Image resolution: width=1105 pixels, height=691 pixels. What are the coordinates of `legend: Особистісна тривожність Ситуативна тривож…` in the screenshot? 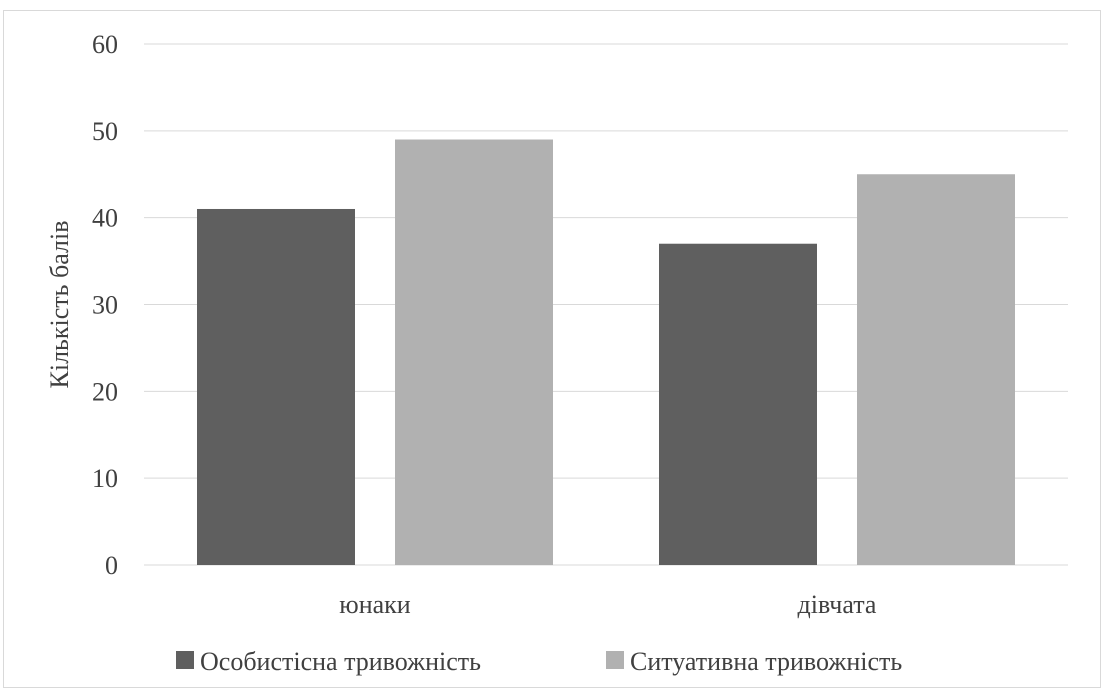 It's located at (539, 661).